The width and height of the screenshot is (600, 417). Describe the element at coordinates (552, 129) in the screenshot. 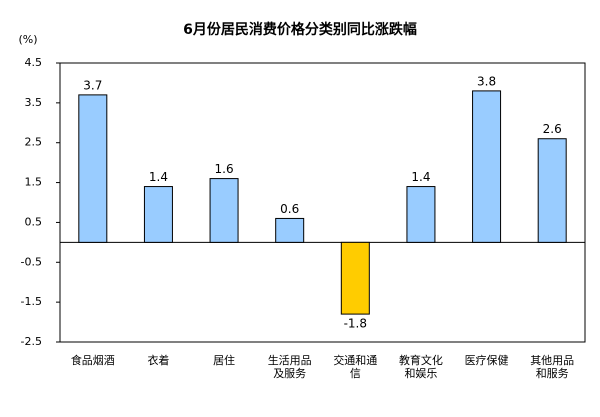

I see `value-label: 2.6` at that location.